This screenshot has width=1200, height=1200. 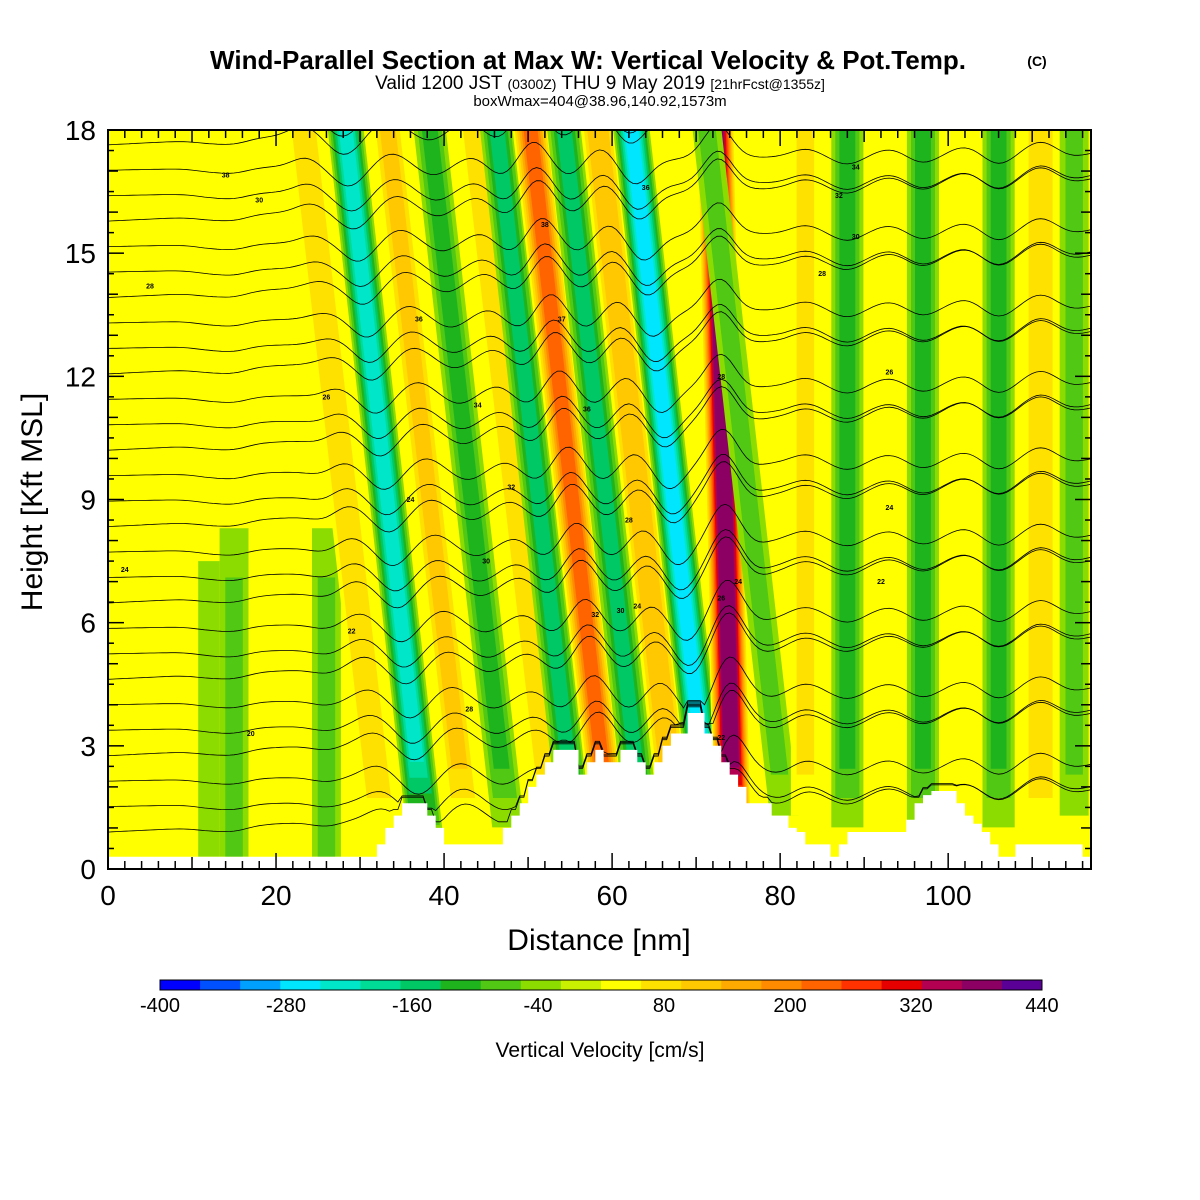 What do you see at coordinates (721, 738) in the screenshot?
I see `contour-label-24: 22` at bounding box center [721, 738].